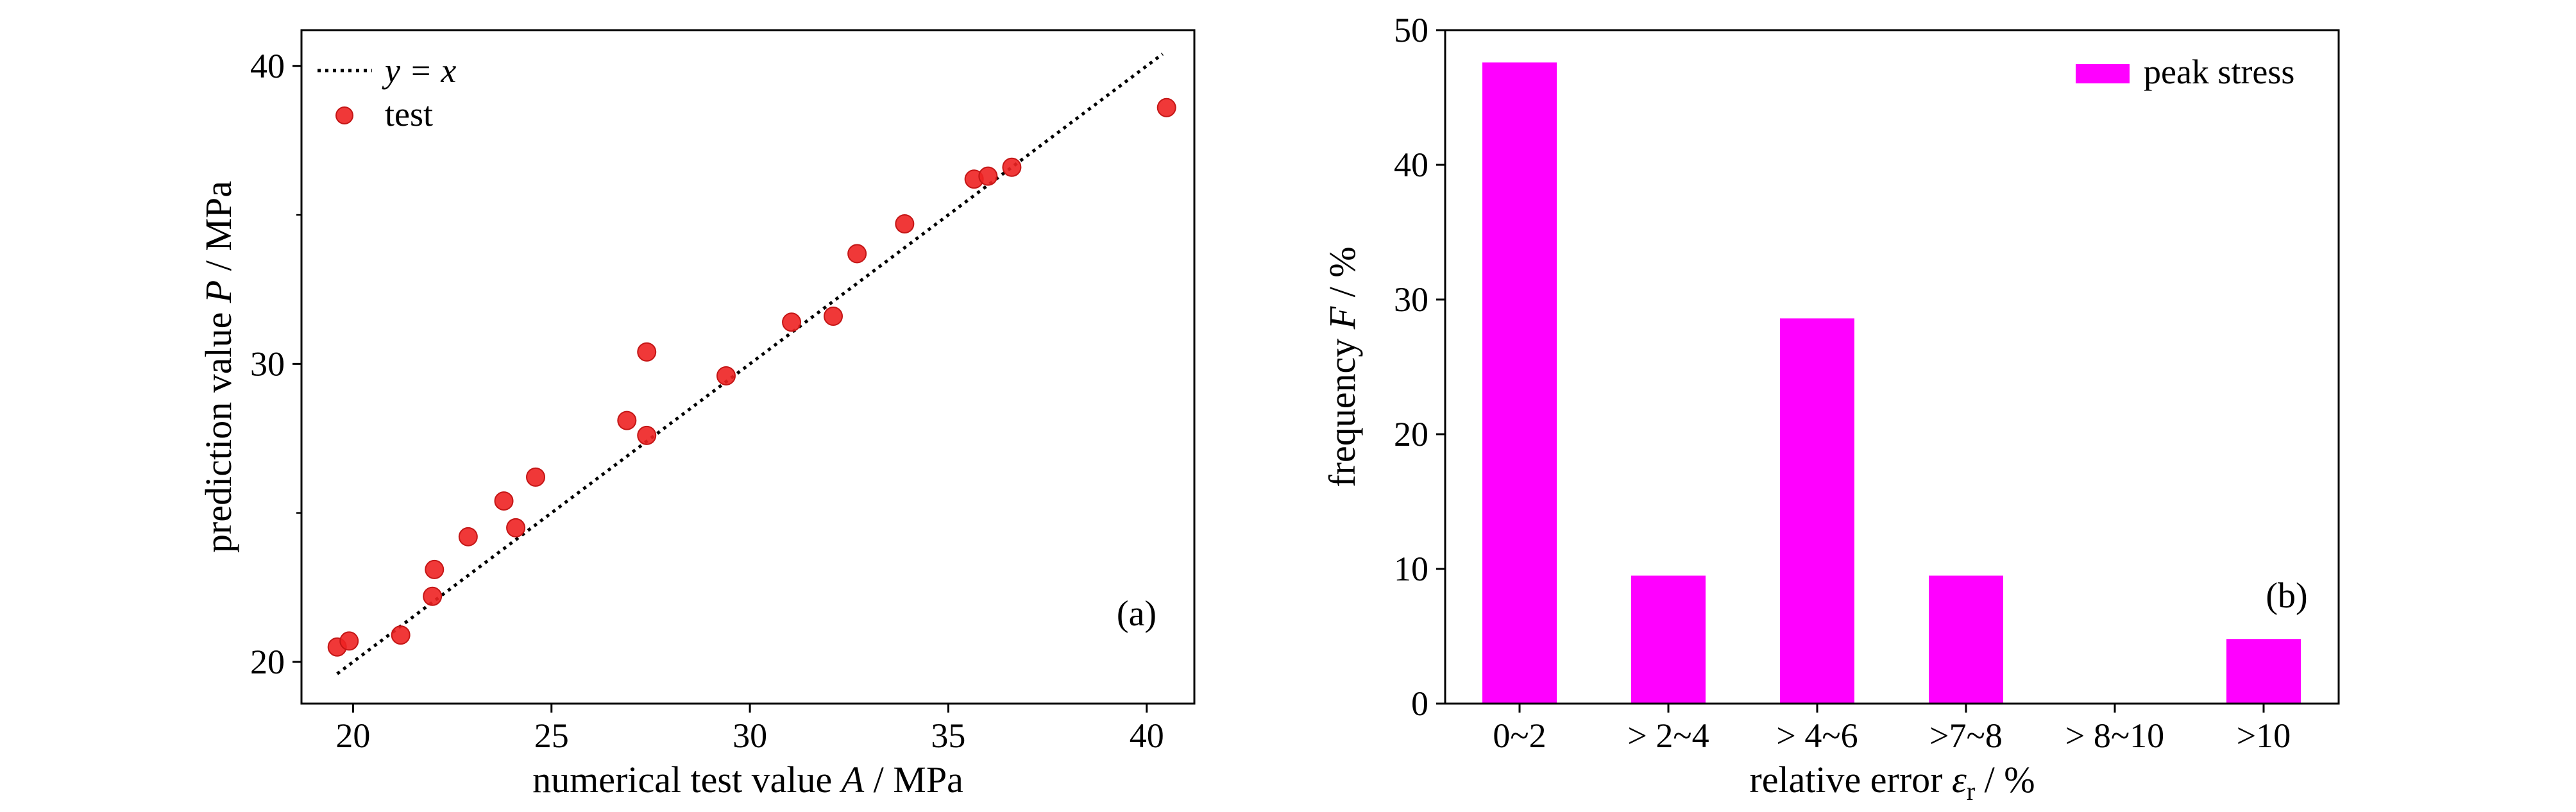  I want to click on scatter-y-tick-label: 30, so click(267, 363).